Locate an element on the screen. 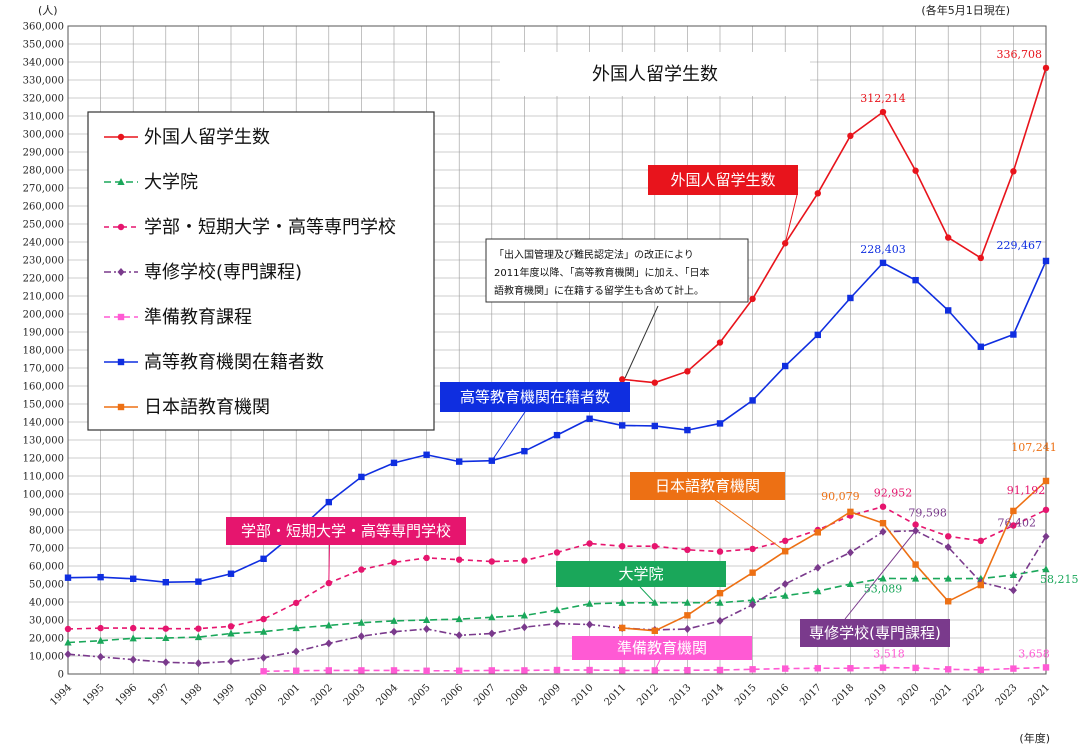 This screenshot has width=1080, height=747. y-tick-label: 80,000 is located at coordinates (46, 531).